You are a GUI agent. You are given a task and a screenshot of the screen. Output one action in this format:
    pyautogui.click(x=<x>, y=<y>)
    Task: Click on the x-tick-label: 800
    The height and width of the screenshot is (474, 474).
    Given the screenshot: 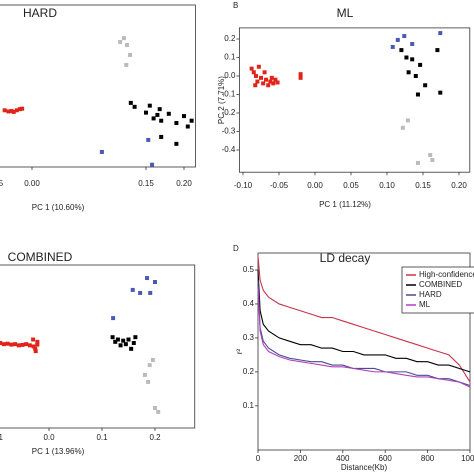 What is the action you would take?
    pyautogui.click(x=428, y=458)
    